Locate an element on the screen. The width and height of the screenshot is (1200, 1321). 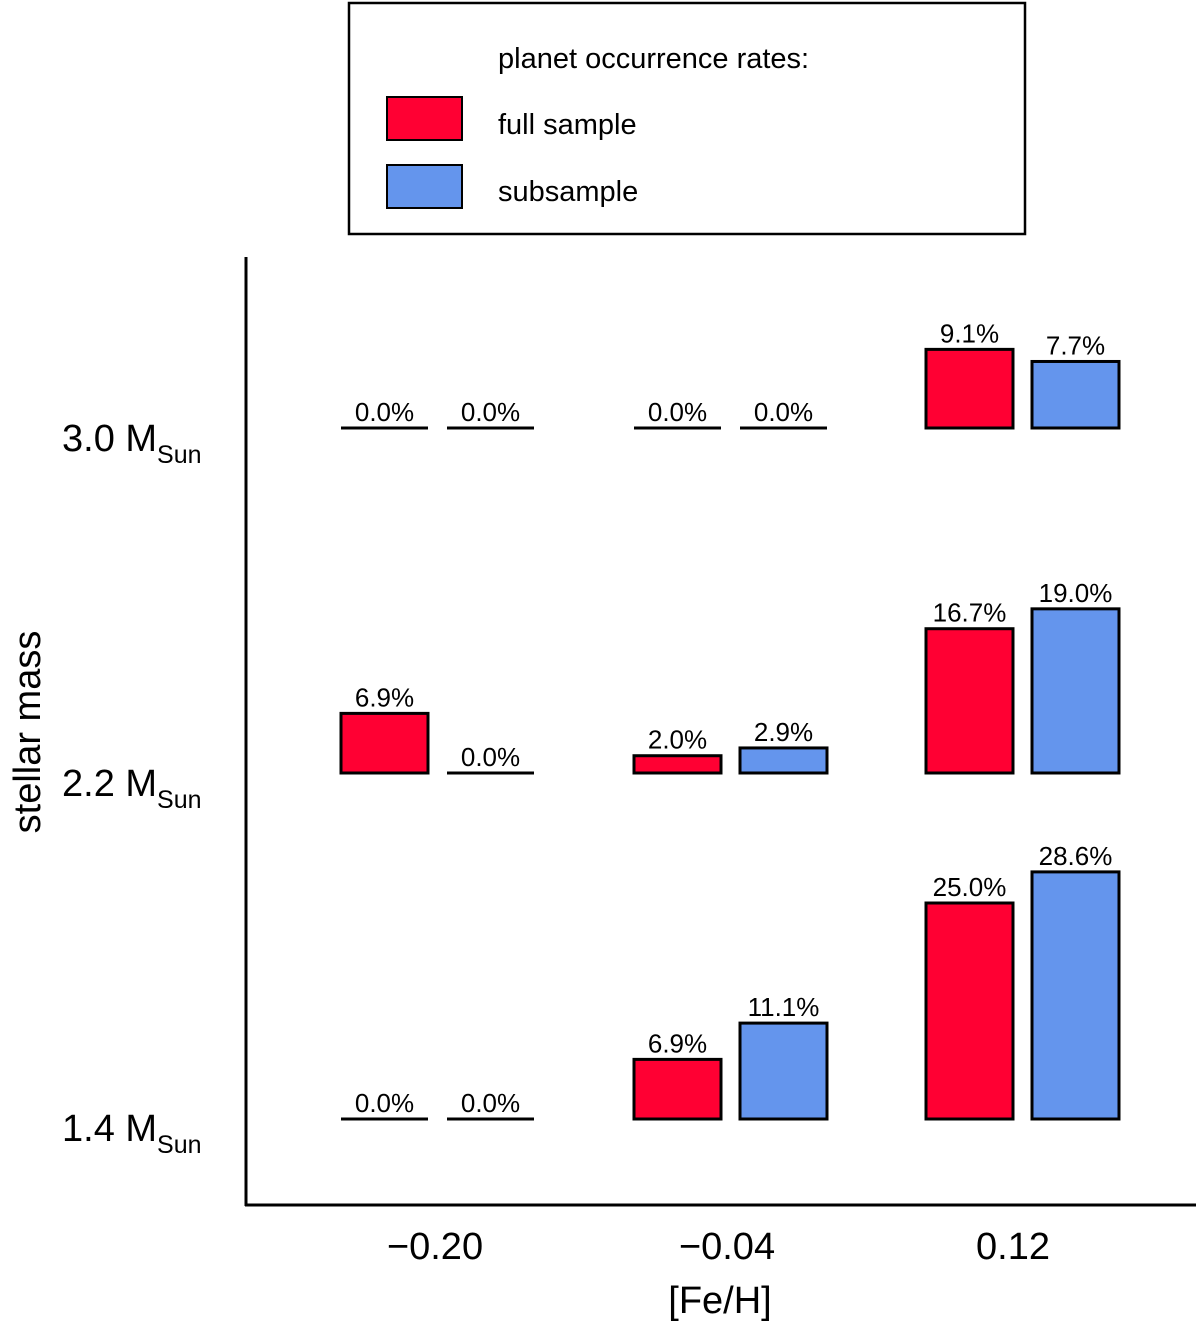
data-label-full-sample-1-4-neg-0-04: 6.9% is located at coordinates (677, 1043).